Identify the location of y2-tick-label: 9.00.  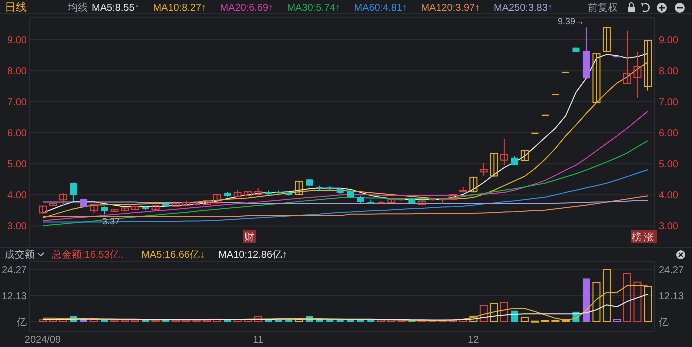
(669, 40).